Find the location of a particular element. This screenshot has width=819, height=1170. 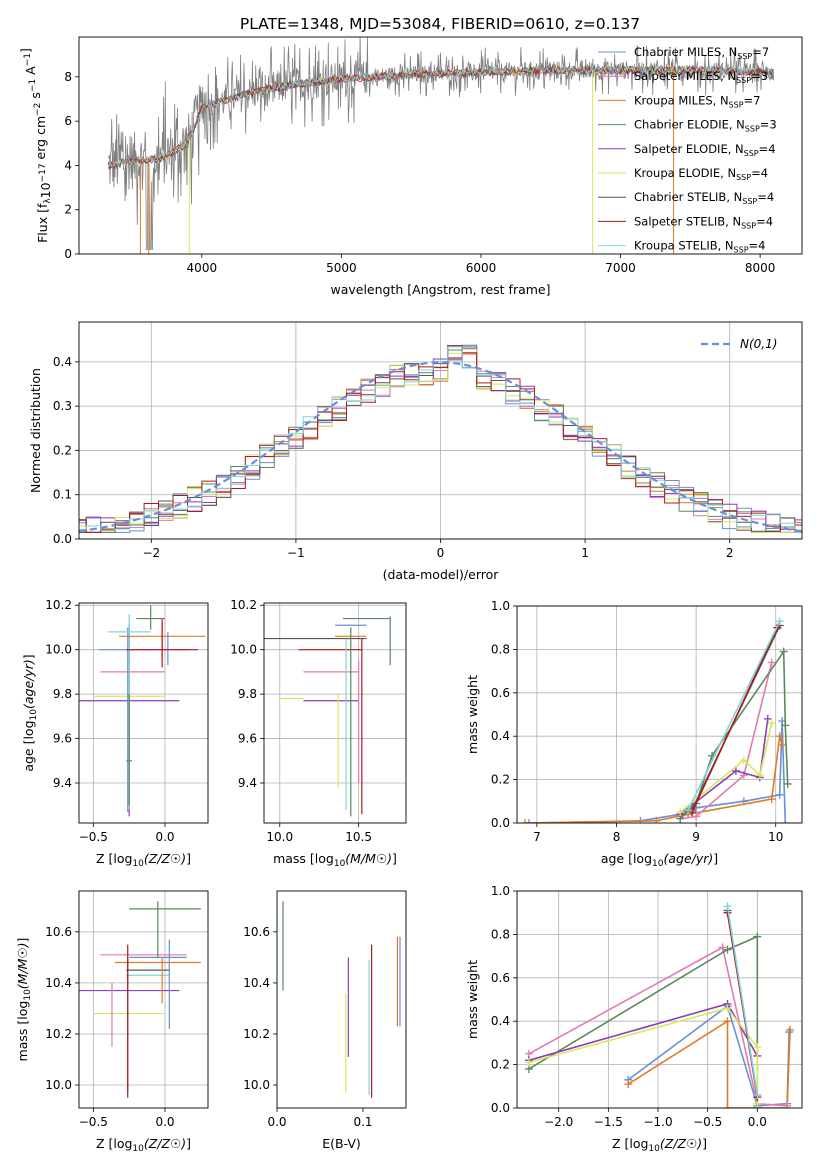

y-tick-label: 9.8 is located at coordinates (62, 694).